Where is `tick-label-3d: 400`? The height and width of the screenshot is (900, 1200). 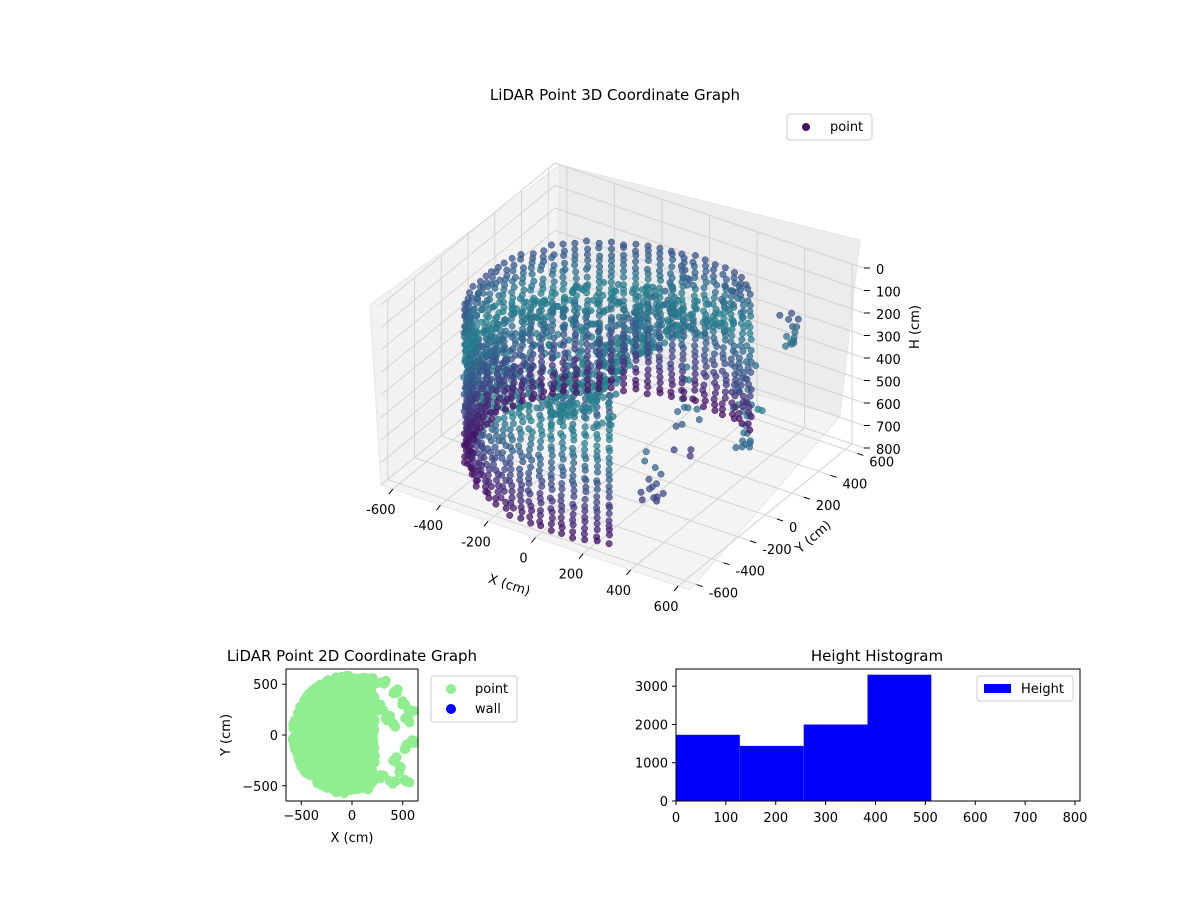
tick-label-3d: 400 is located at coordinates (618, 591).